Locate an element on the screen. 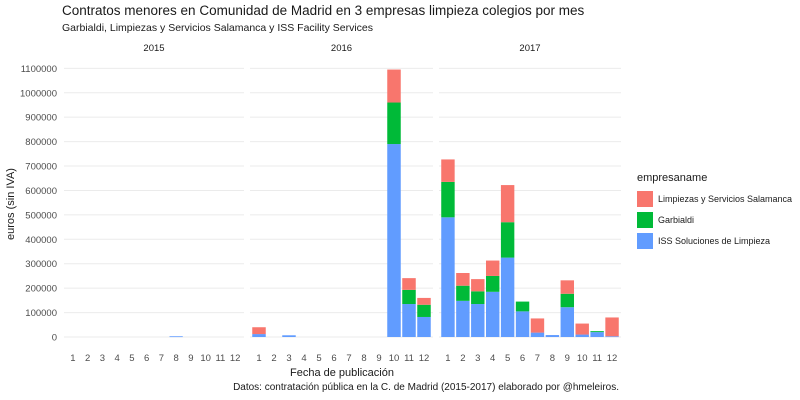 The image size is (800, 400). facet-label: 2015 is located at coordinates (153, 48).